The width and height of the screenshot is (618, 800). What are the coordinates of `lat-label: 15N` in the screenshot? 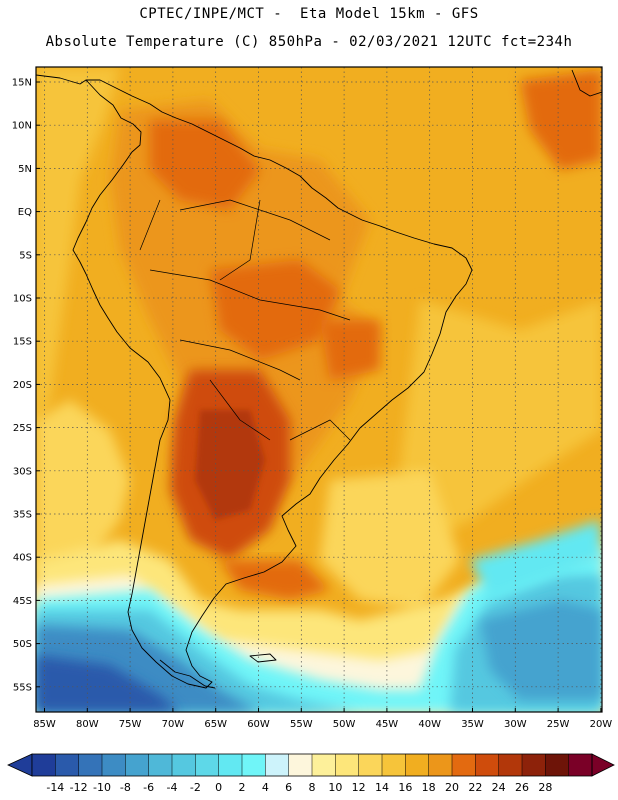 It's located at (22, 83).